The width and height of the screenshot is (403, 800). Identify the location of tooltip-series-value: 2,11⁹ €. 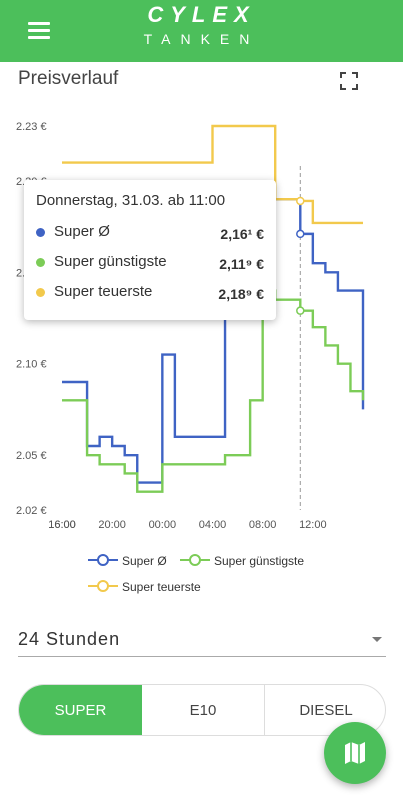
(241, 264).